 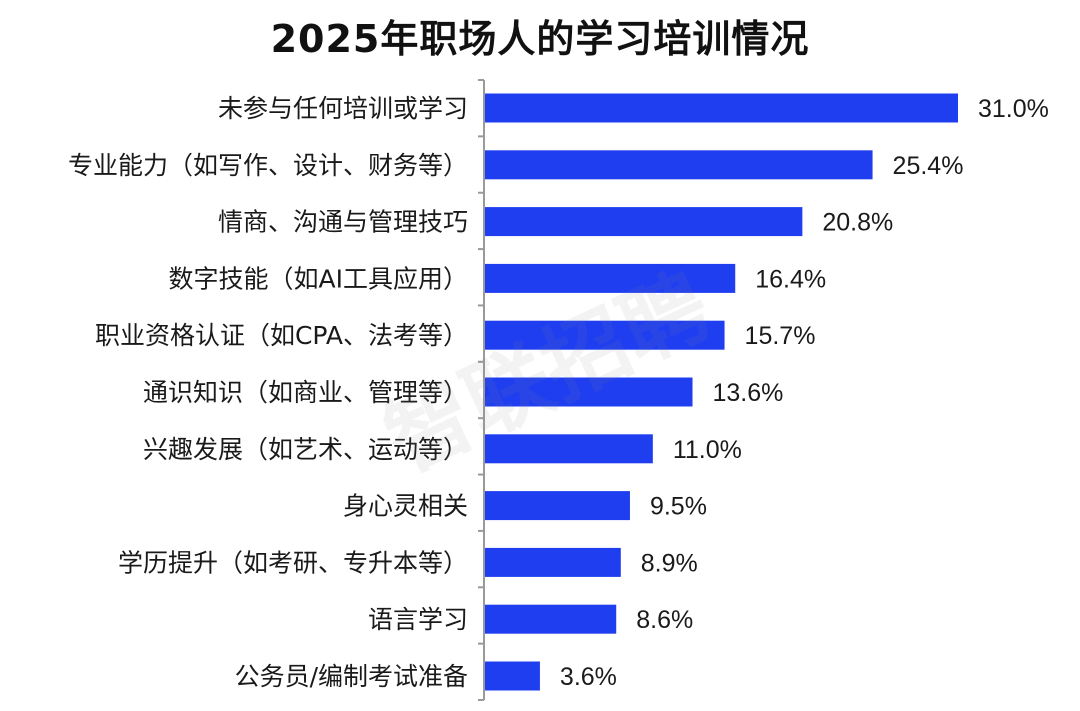 What do you see at coordinates (418, 619) in the screenshot?
I see `category-label: 语言学习` at bounding box center [418, 619].